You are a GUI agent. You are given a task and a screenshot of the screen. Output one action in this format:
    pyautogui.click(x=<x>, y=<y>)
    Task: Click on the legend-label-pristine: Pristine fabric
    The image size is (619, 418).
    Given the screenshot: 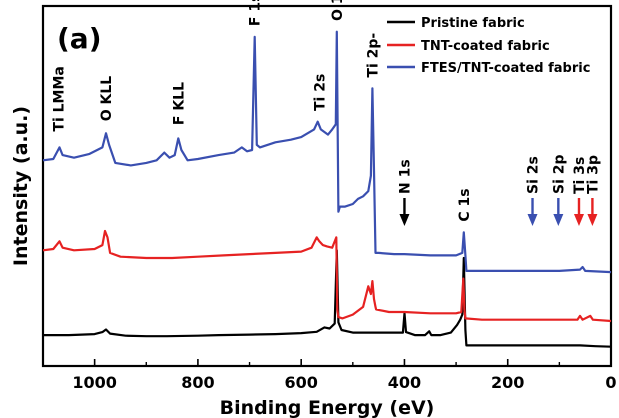 What is the action you would take?
    pyautogui.click(x=473, y=23)
    